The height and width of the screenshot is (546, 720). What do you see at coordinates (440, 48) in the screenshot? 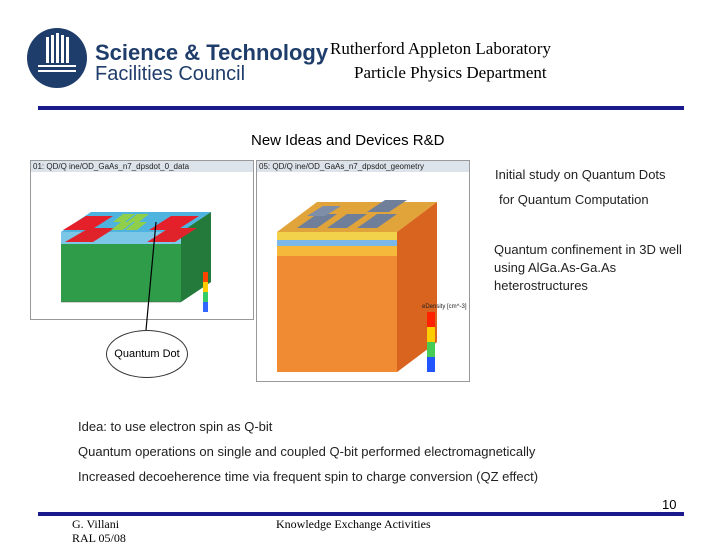
I see `lab-name: Rutherford Appleton Laboratory` at bounding box center [440, 48].